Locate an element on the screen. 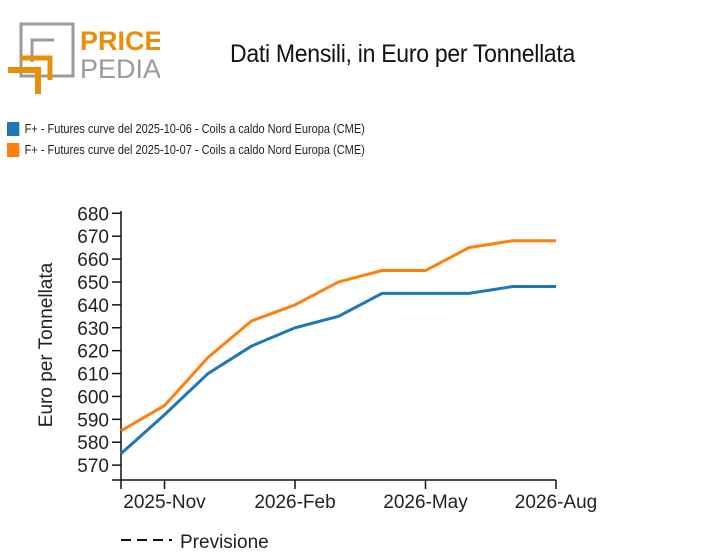  chart-title: Dati Mensili, in Euro per Tonnellata is located at coordinates (403, 54).